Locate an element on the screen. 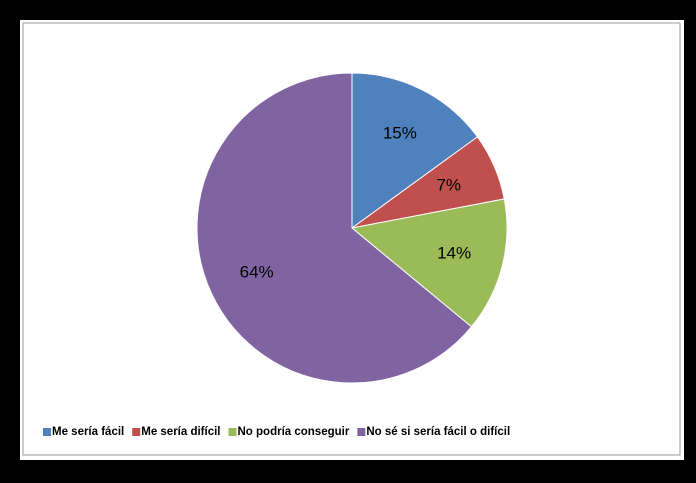 This screenshot has width=696, height=483. value-label: 14% is located at coordinates (454, 253).